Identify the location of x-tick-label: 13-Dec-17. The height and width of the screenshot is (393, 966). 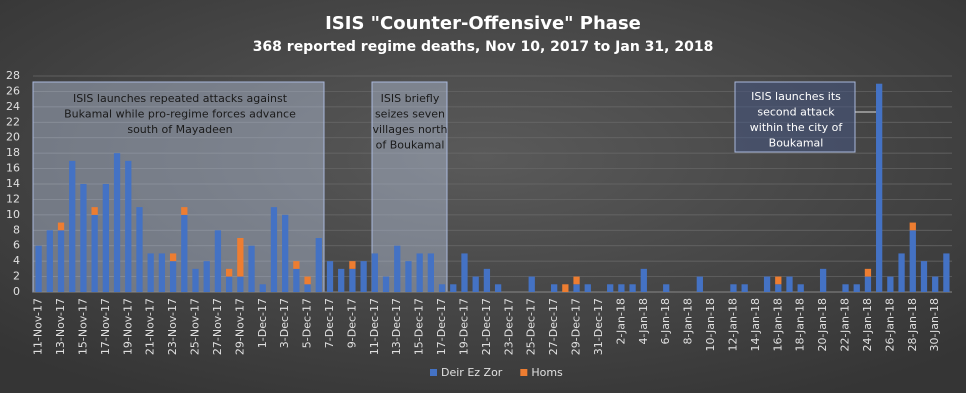
(396, 326).